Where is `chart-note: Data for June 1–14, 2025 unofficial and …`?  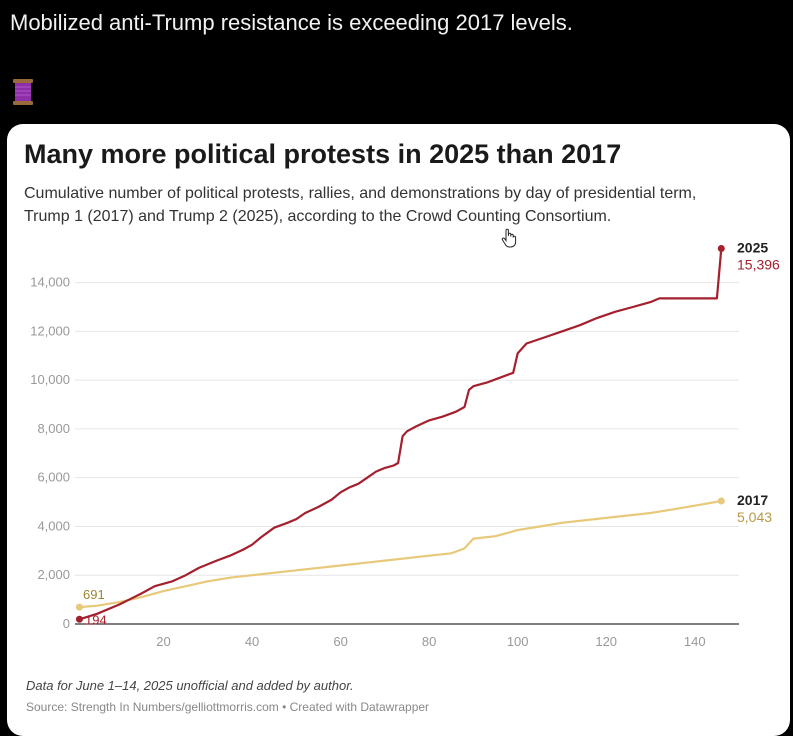 chart-note: Data for June 1–14, 2025 unofficial and … is located at coordinates (190, 685).